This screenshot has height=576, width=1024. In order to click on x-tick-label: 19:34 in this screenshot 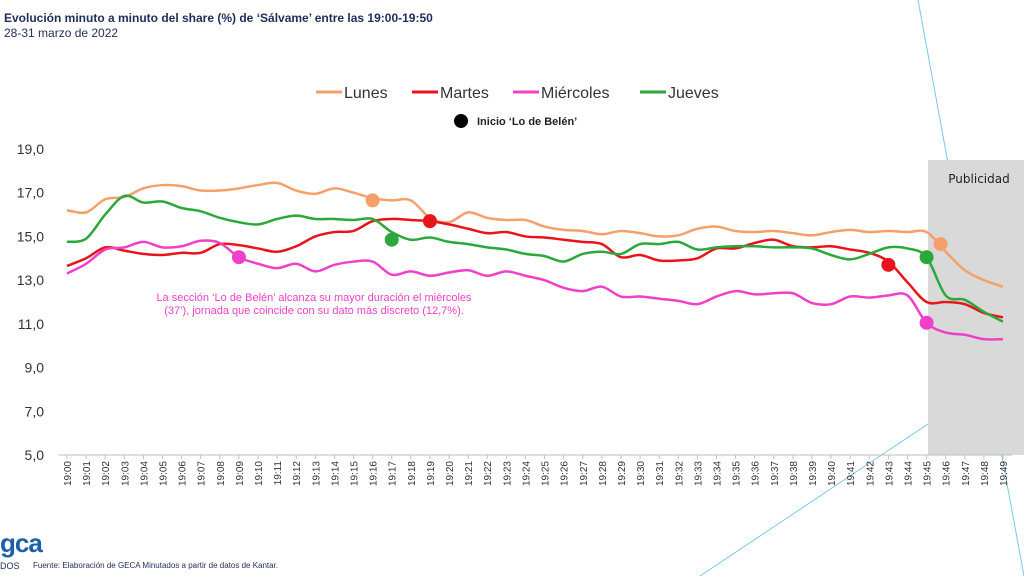, I will do `click(717, 473)`.